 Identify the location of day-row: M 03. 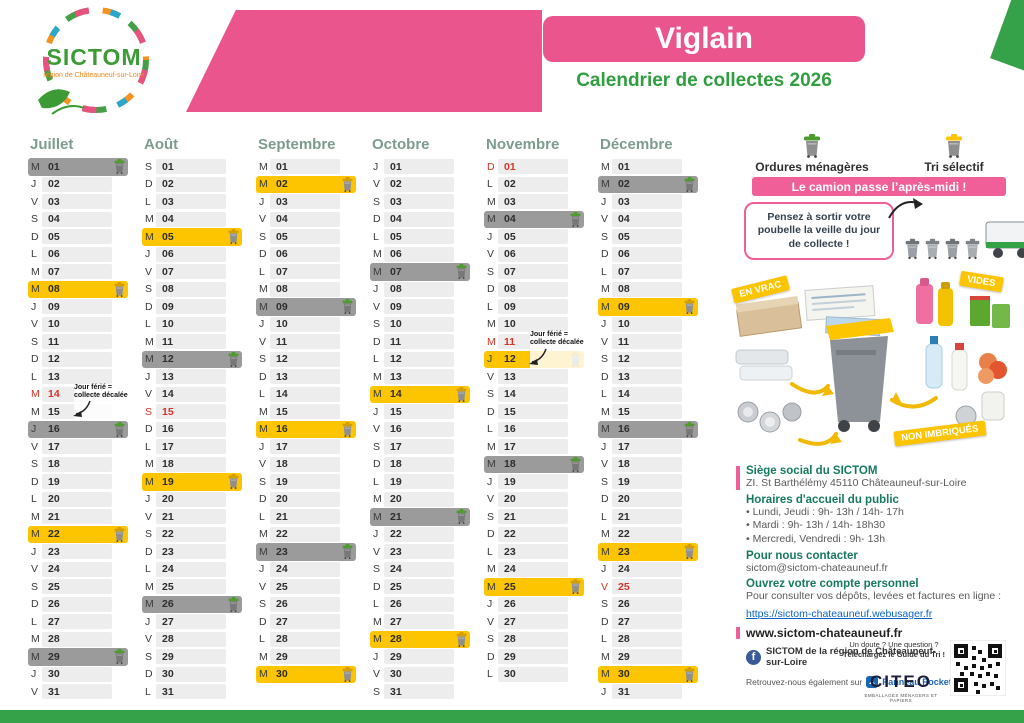
(534, 202).